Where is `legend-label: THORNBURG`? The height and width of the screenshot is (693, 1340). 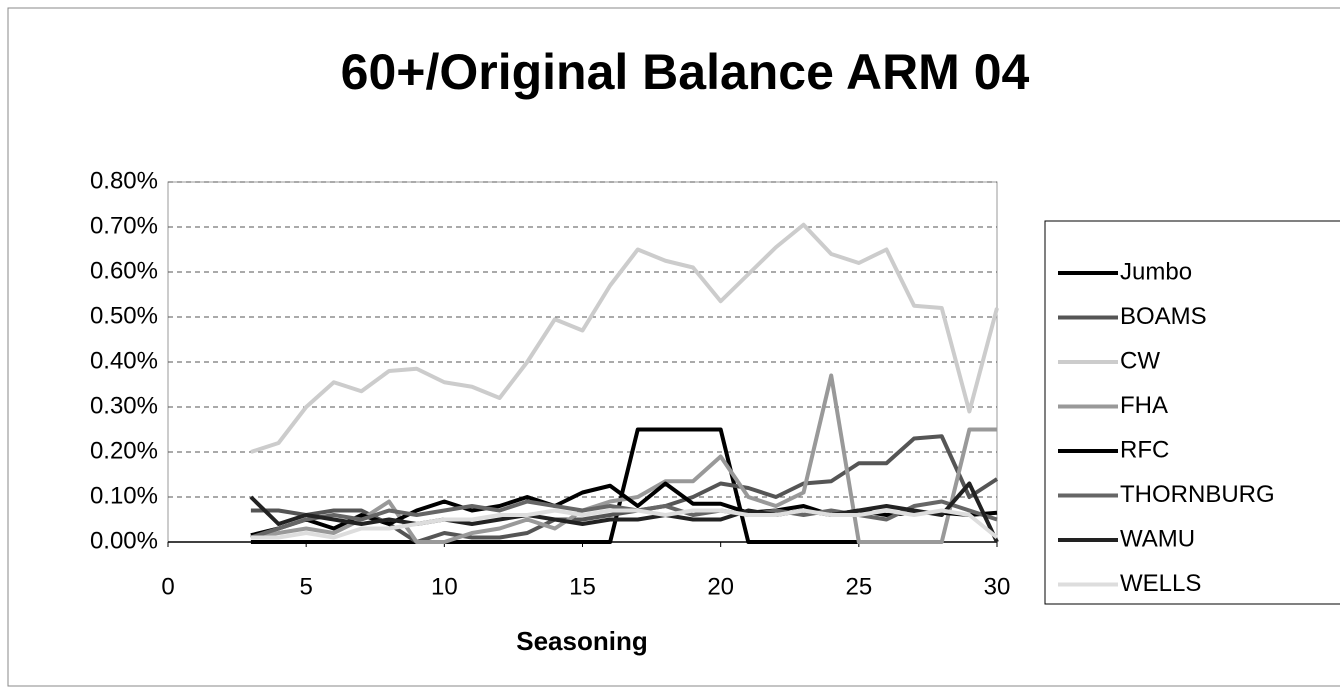
legend-label: THORNBURG is located at coordinates (1197, 494).